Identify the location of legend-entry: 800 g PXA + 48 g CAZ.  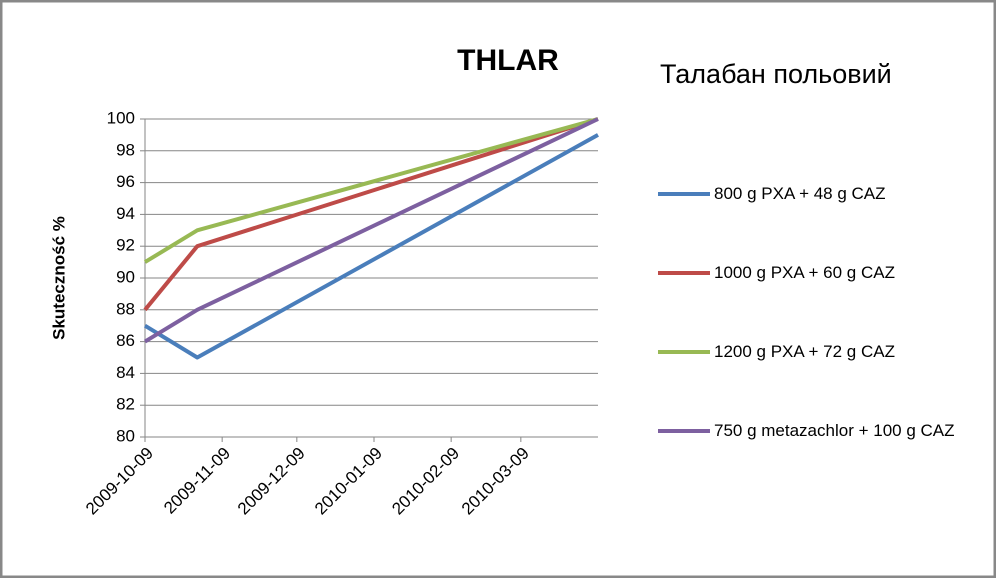
(818, 219).